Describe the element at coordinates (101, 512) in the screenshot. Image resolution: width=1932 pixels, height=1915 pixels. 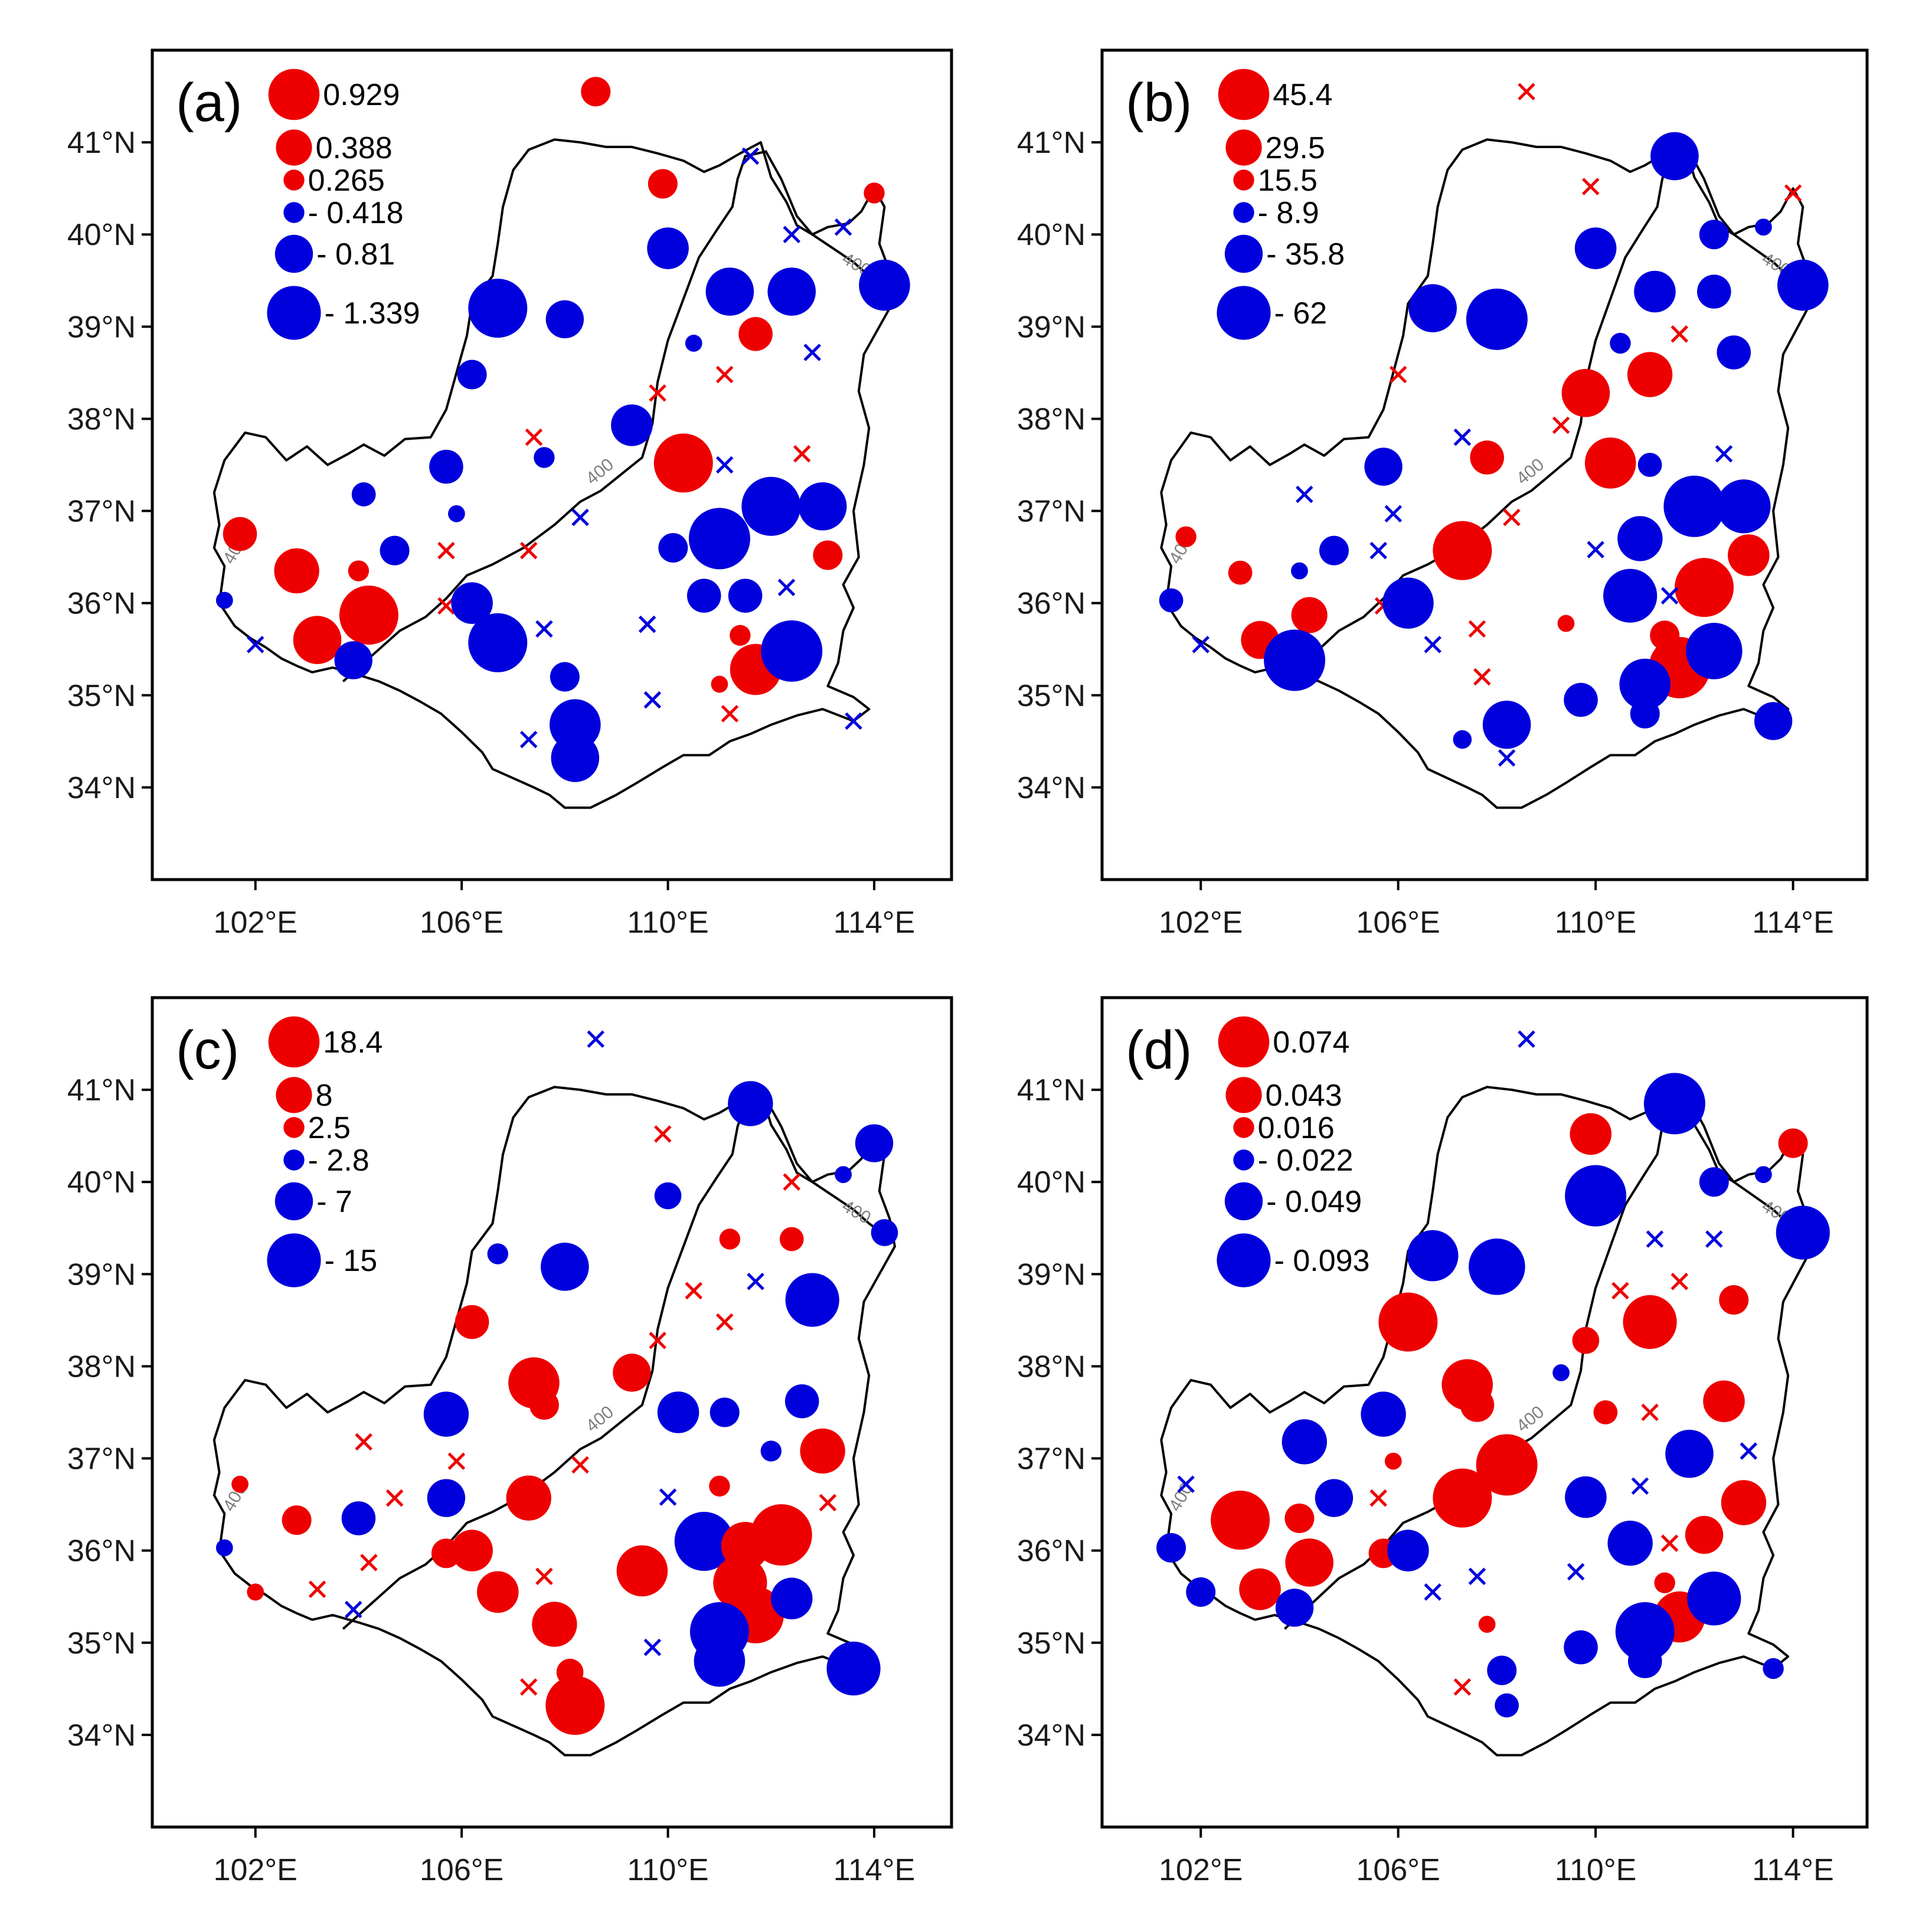
I see `y-tick-label: 37°N` at that location.